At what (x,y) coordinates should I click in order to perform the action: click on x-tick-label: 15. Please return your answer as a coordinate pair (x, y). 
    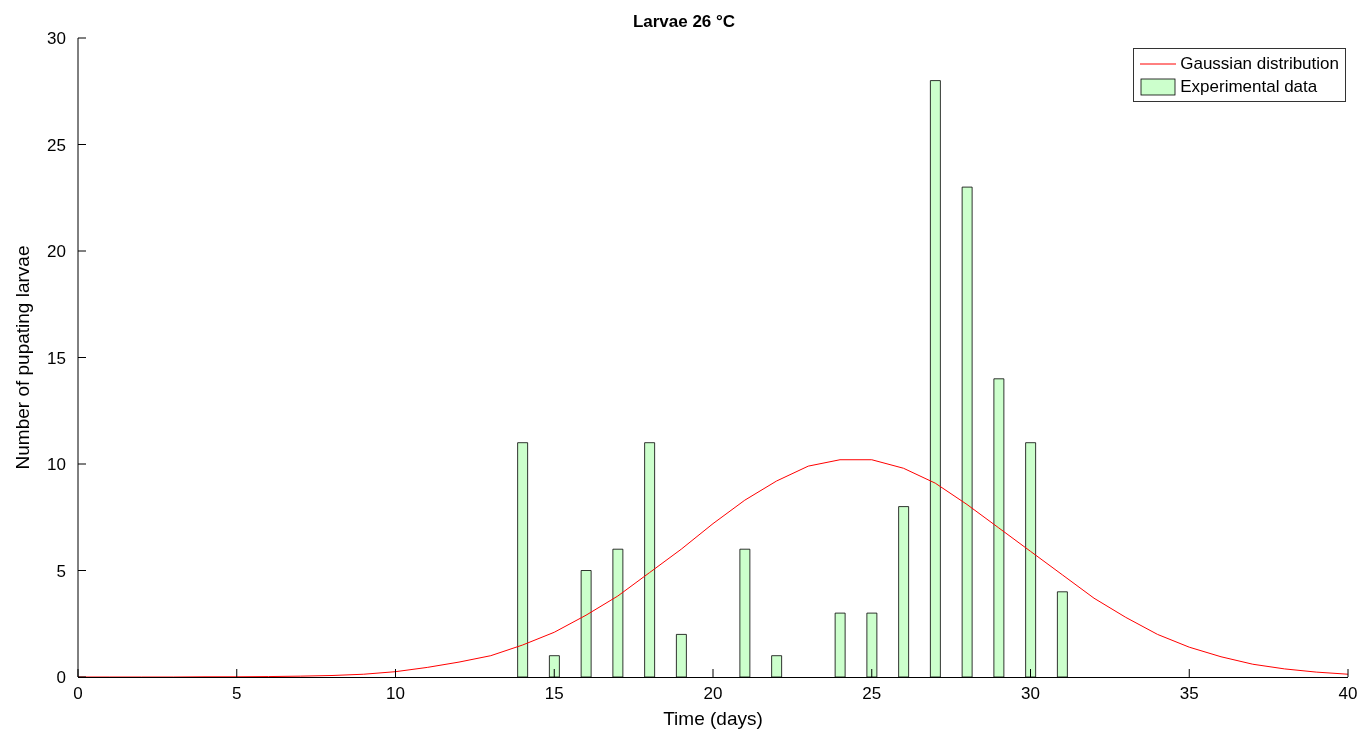
    Looking at the image, I should click on (554, 694).